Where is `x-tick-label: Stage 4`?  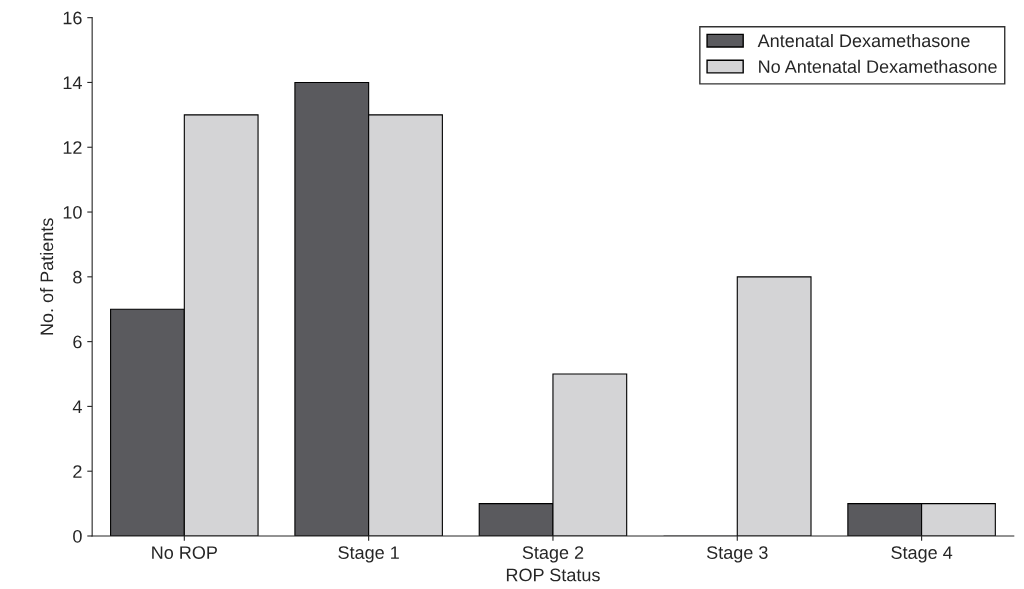 x-tick-label: Stage 4 is located at coordinates (922, 554).